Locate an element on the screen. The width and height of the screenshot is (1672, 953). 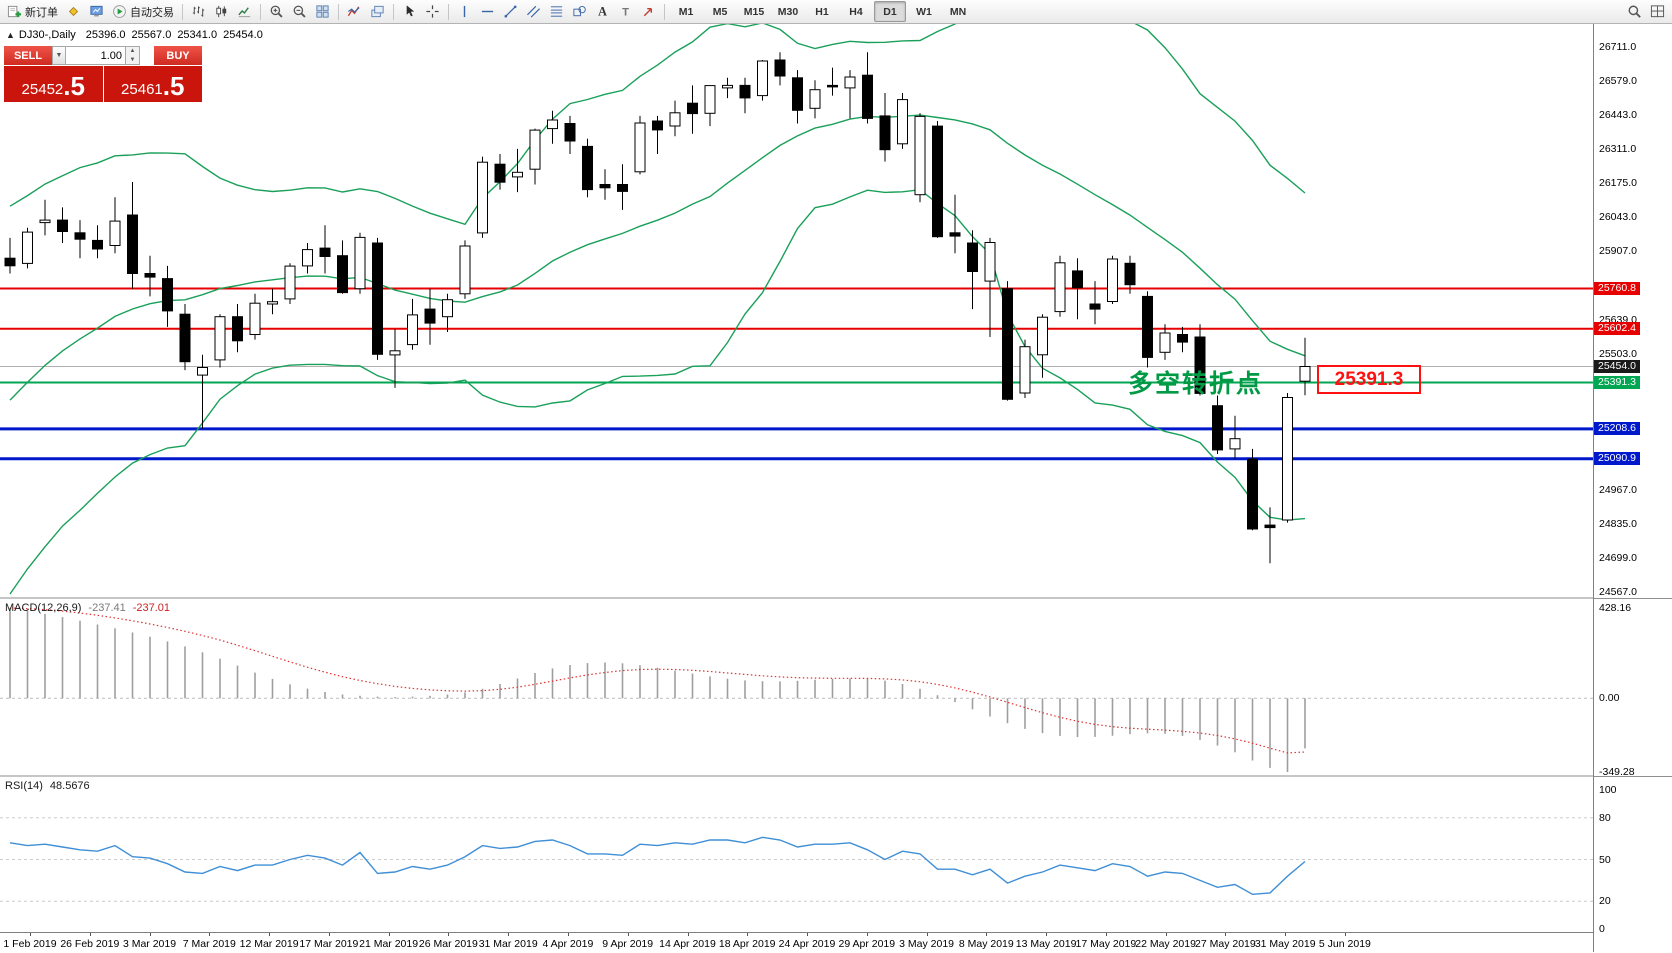
macd-label: MACD(12,26,9) -237.41 -237.01 is located at coordinates (87, 608).